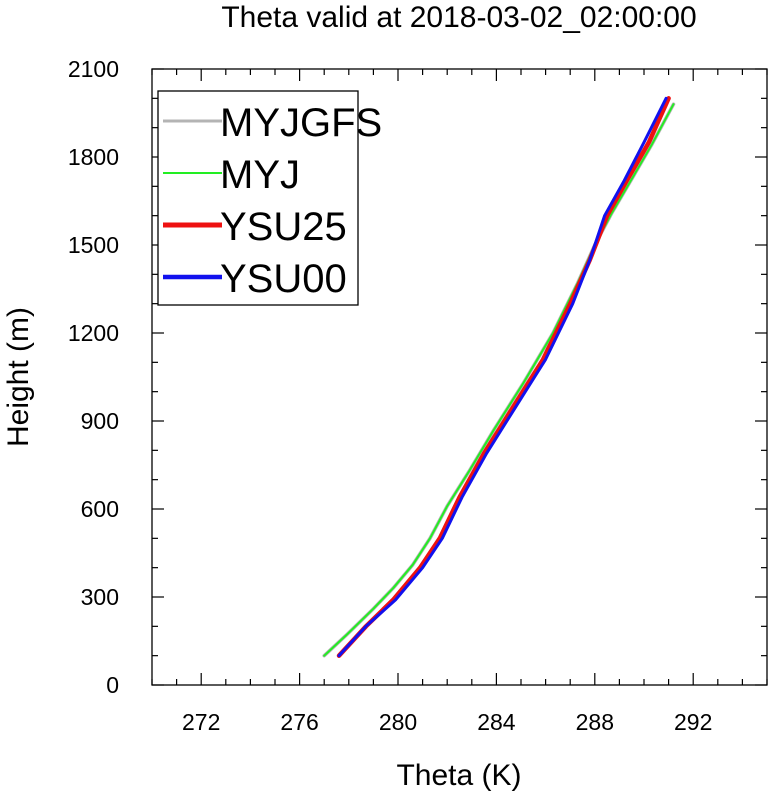 The image size is (783, 801). What do you see at coordinates (93, 377) in the screenshot?
I see `y-tick-labels: 0 300 600 900 1200 1500 1800 2100` at bounding box center [93, 377].